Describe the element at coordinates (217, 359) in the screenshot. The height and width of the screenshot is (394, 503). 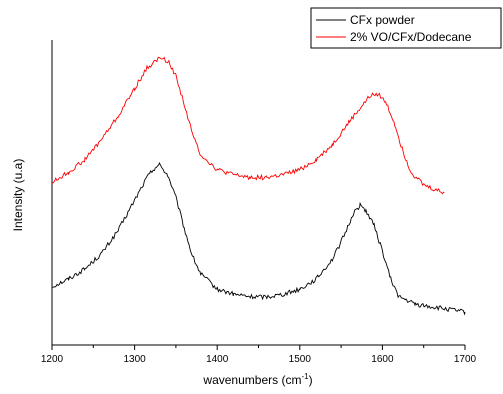
I see `x-tick-label-1400: 1400` at that location.